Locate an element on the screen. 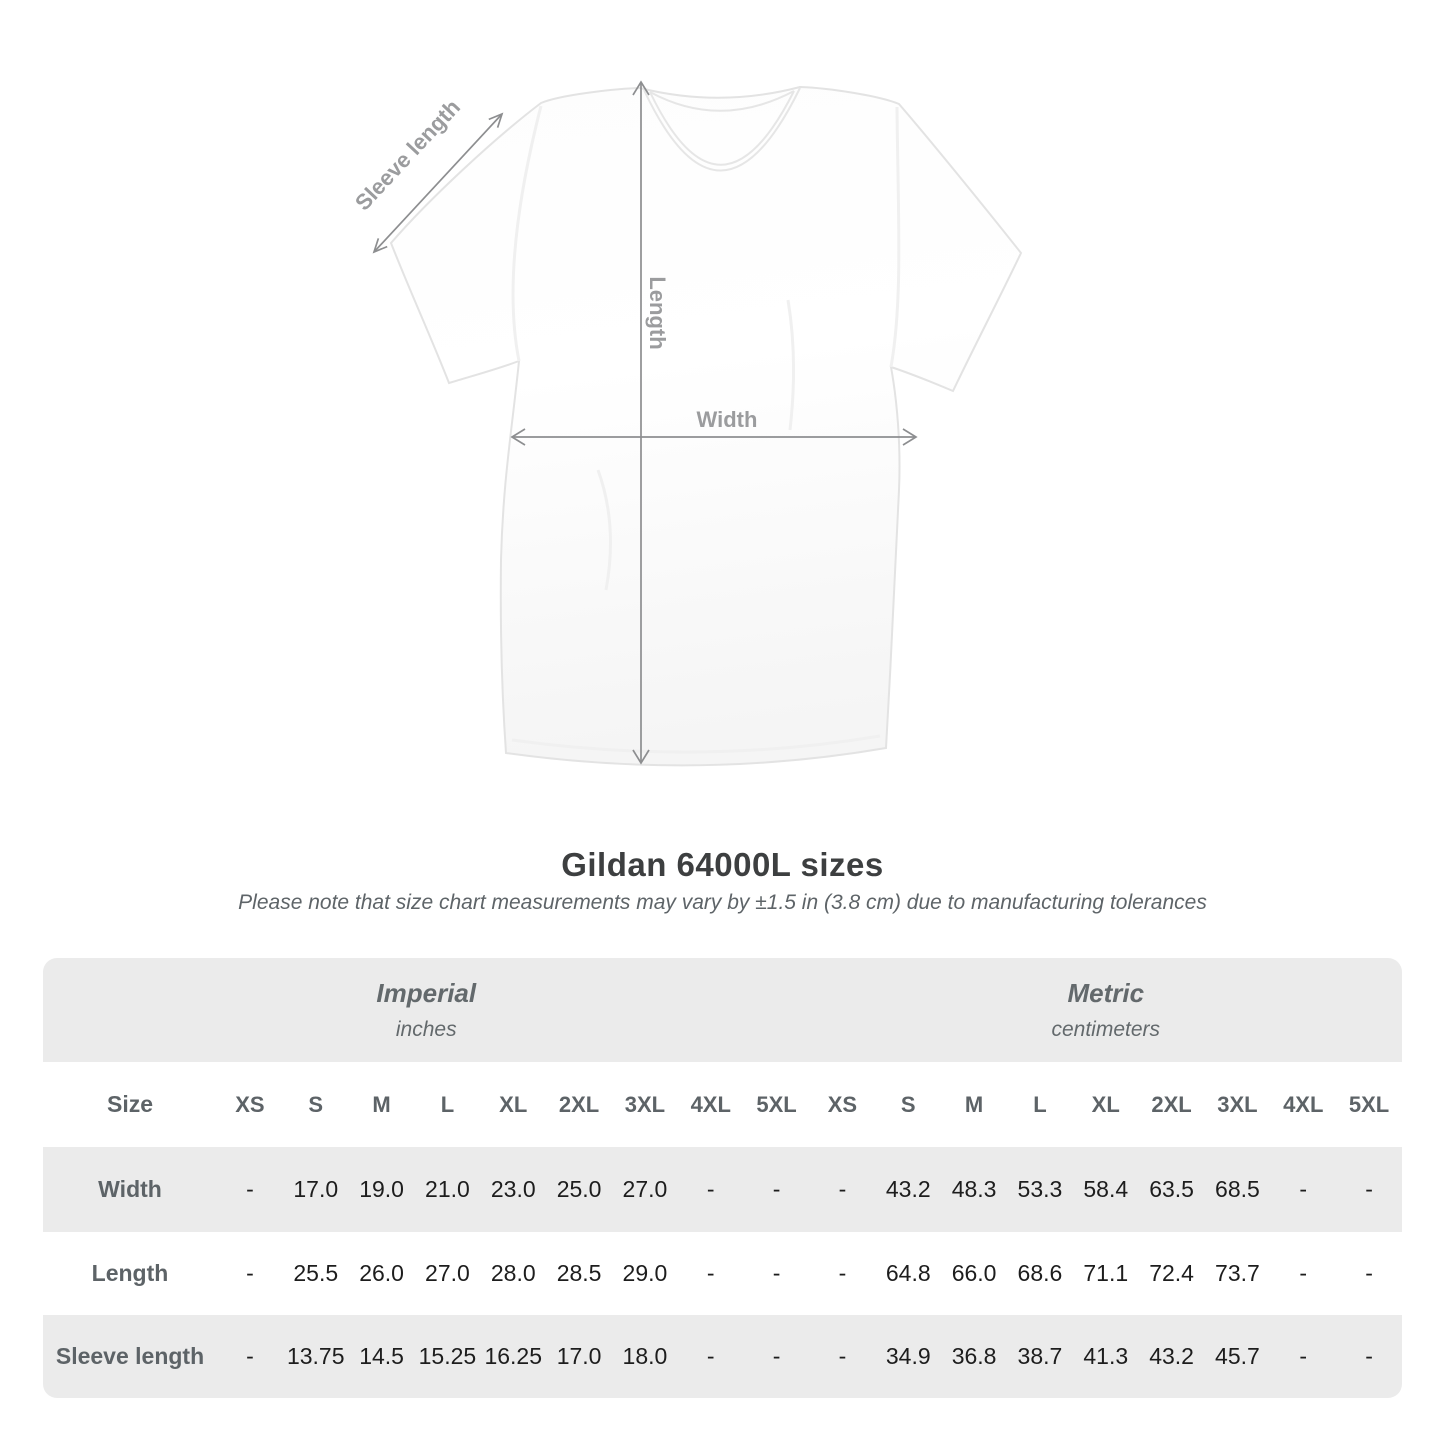  value-cell: 19.0 is located at coordinates (381, 1189).